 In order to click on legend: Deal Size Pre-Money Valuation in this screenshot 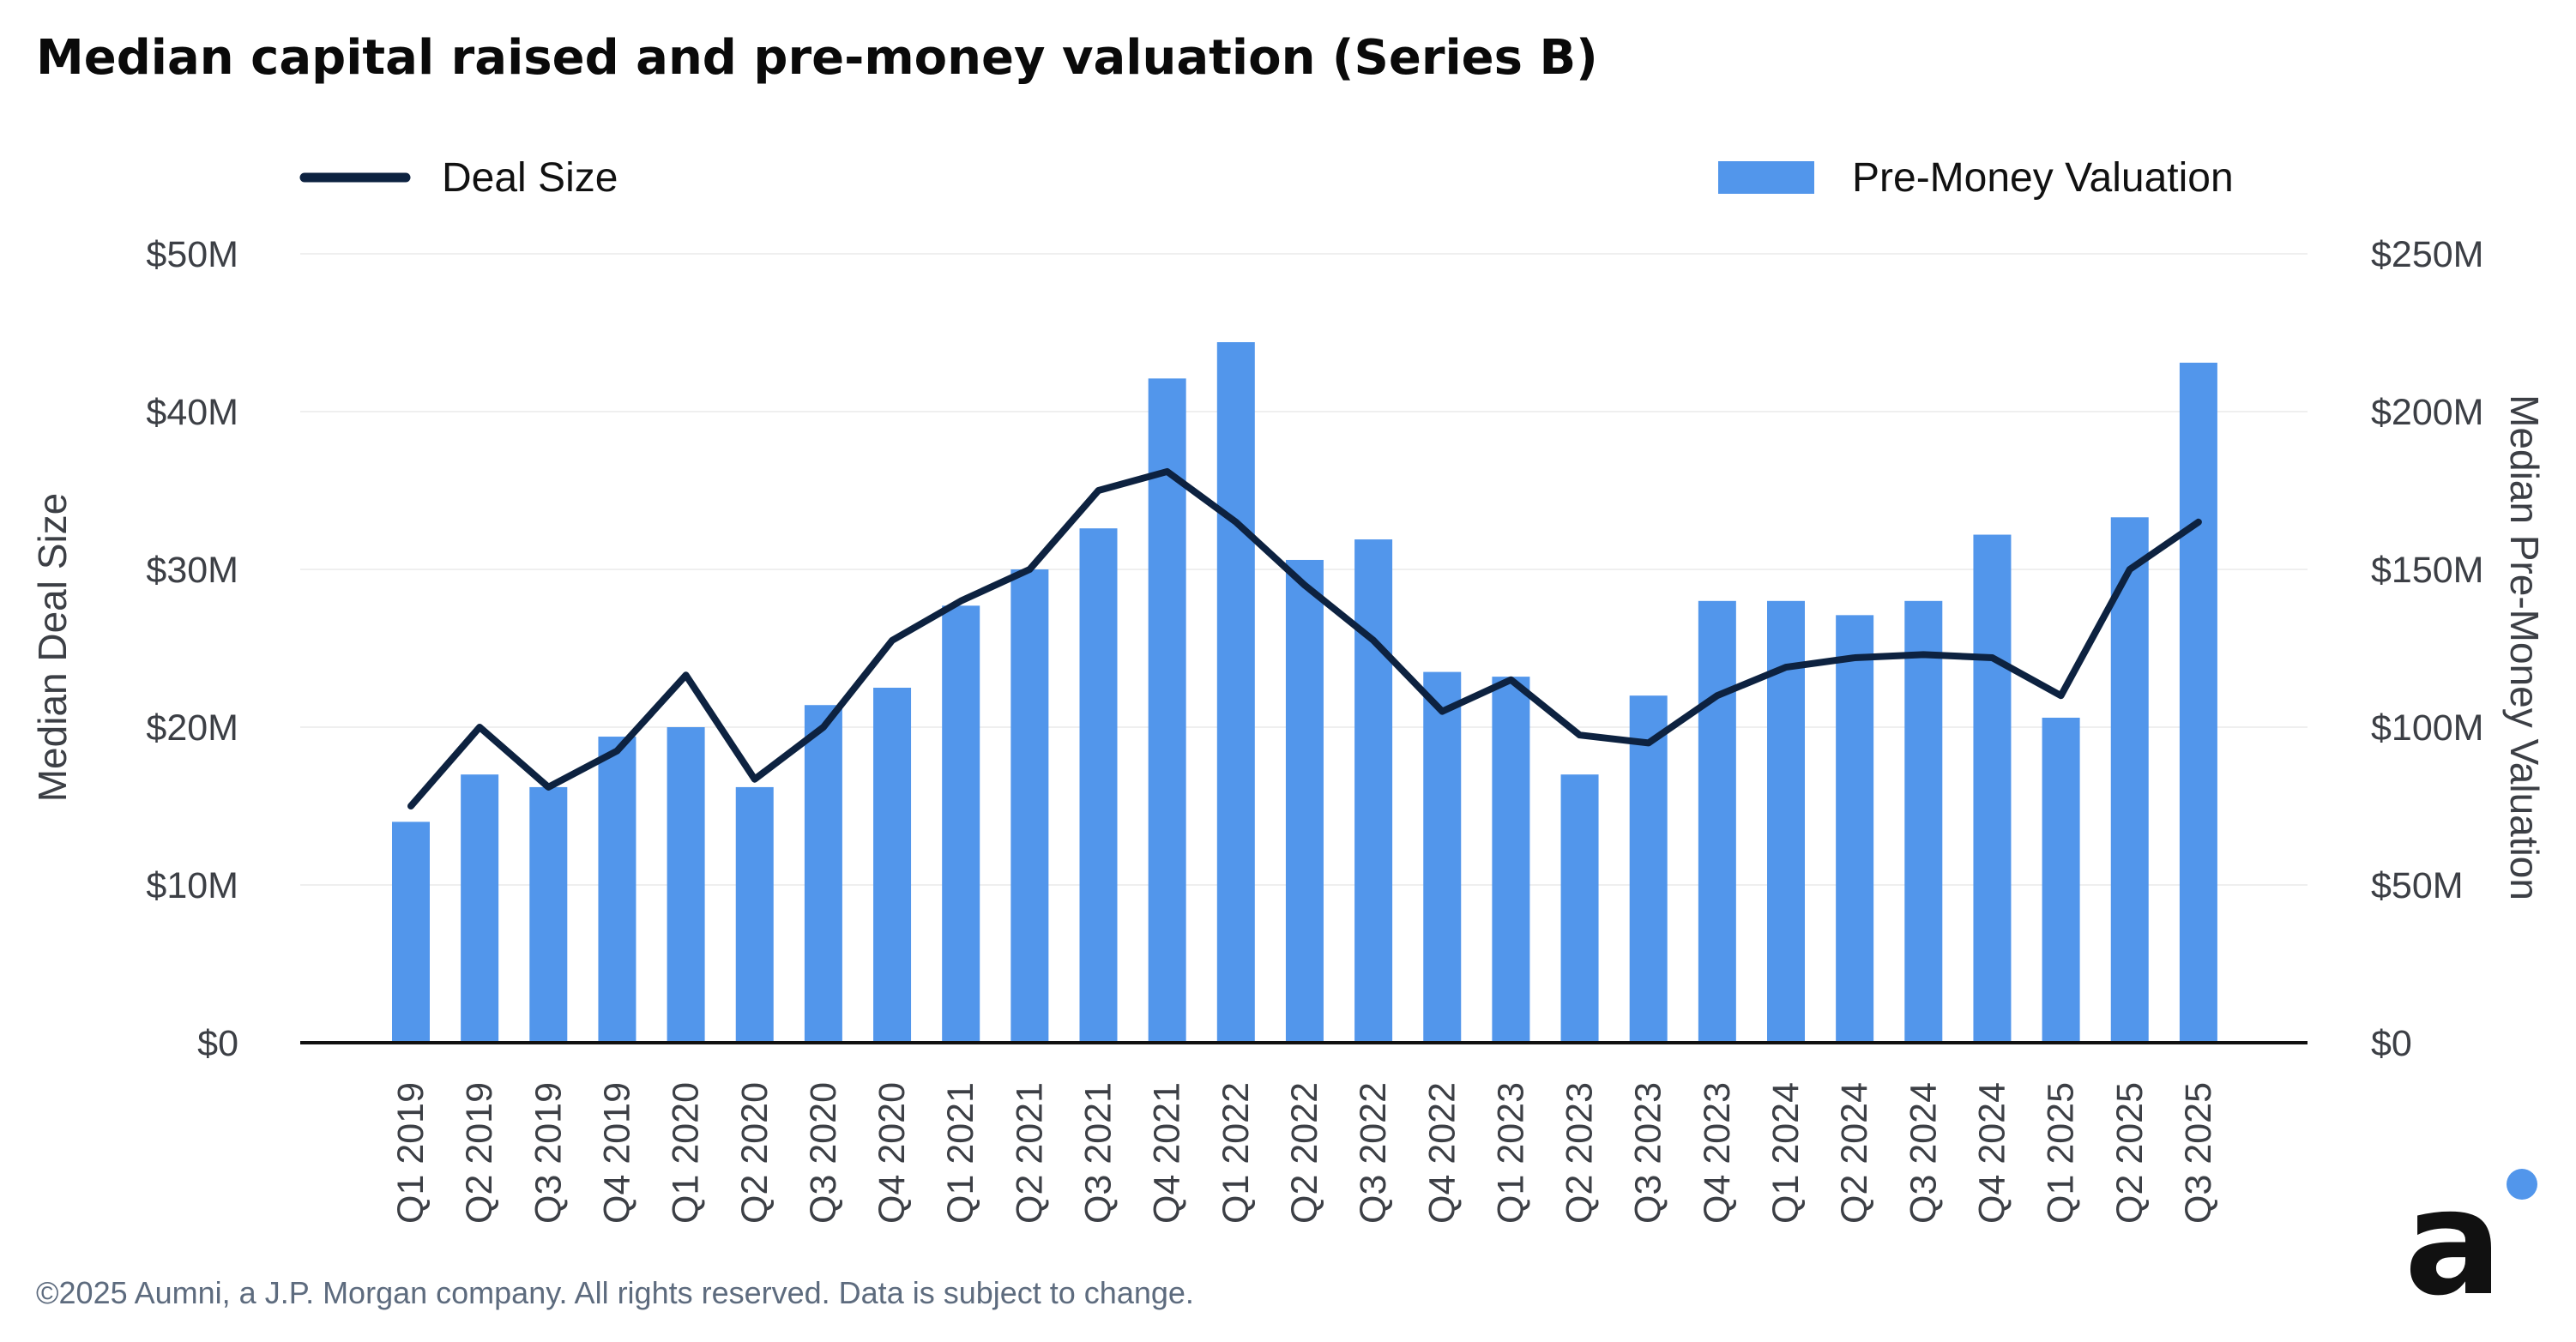, I will do `click(1266, 178)`.